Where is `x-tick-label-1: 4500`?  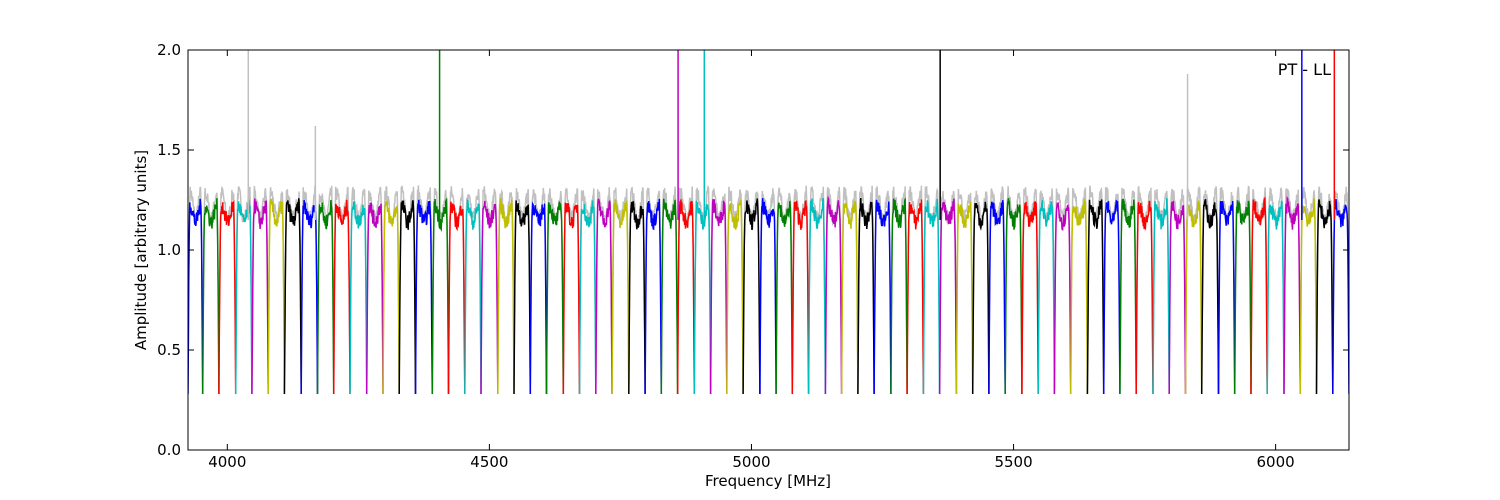
x-tick-label-1: 4500 is located at coordinates (489, 462).